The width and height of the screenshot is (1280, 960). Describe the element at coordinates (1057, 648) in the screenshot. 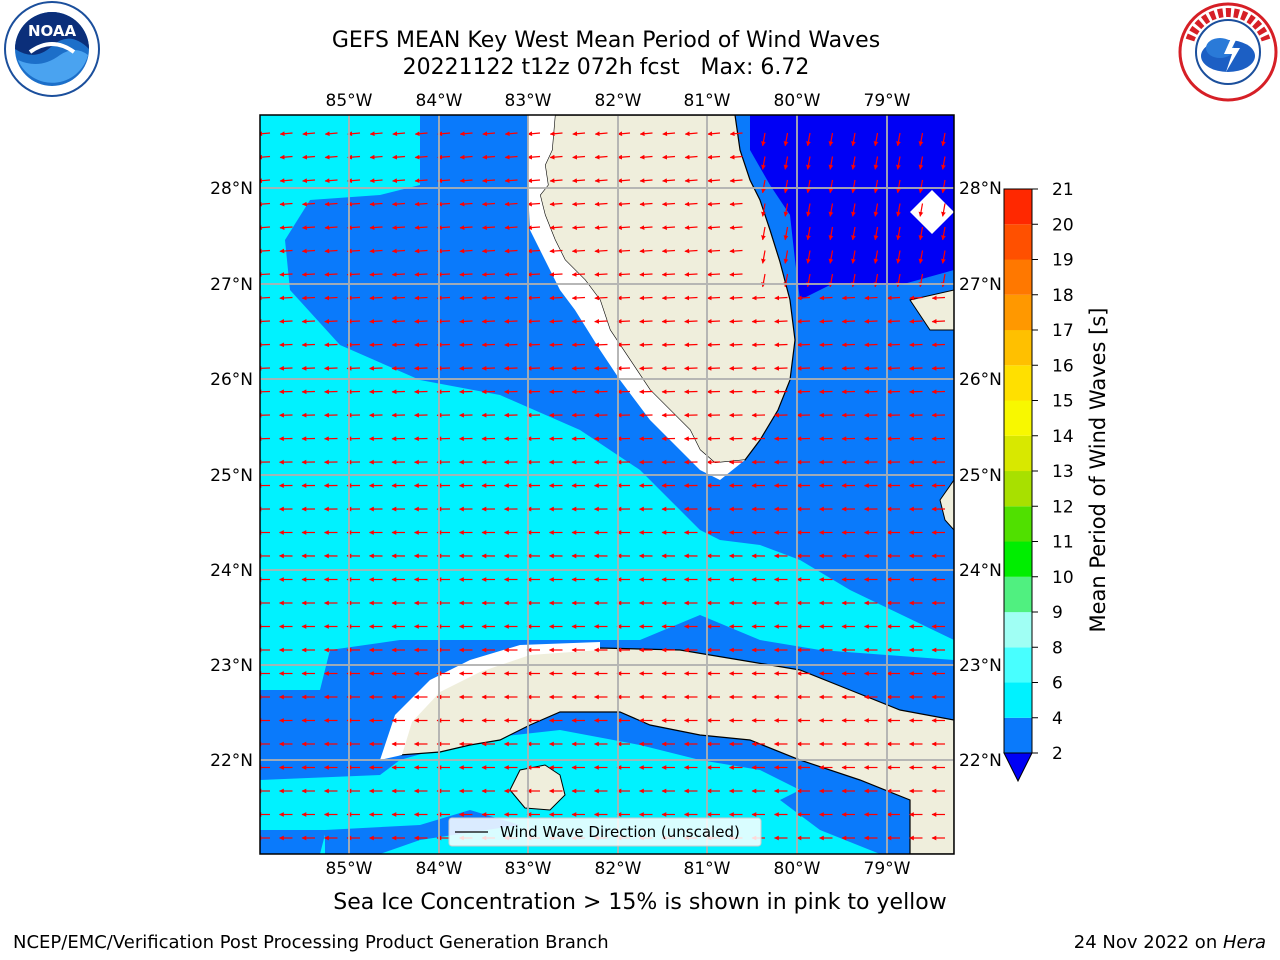

I see `colorbar-tick-label: 8` at that location.